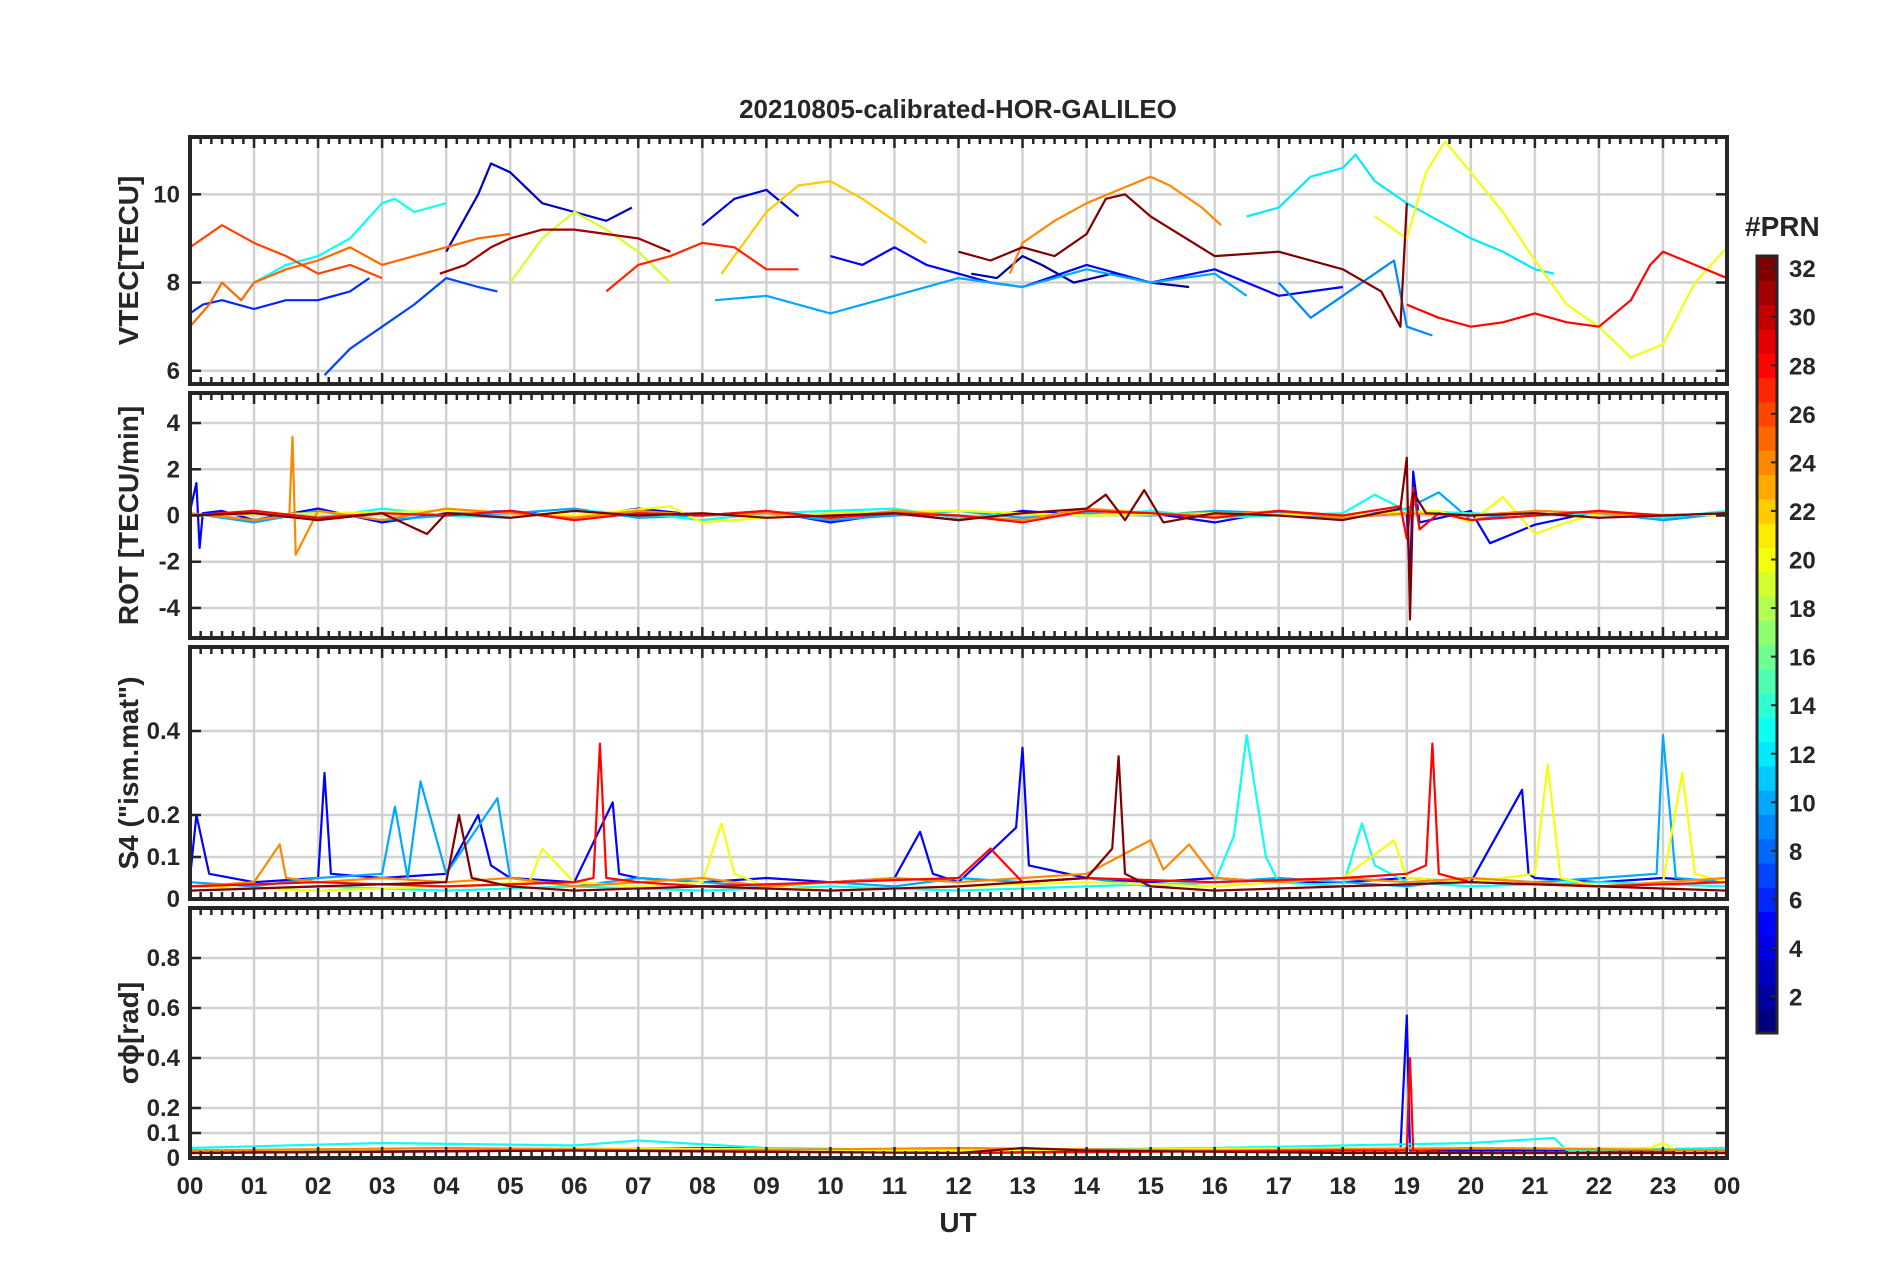 The height and width of the screenshot is (1272, 1902). What do you see at coordinates (1663, 1186) in the screenshot?
I see `x-tick-label: 23` at bounding box center [1663, 1186].